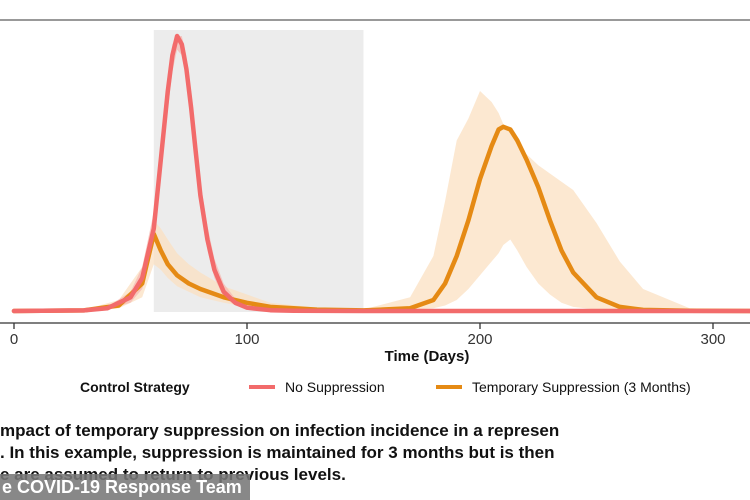  Describe the element at coordinates (135, 387) in the screenshot. I see `legend-title: Control Strategy` at that location.